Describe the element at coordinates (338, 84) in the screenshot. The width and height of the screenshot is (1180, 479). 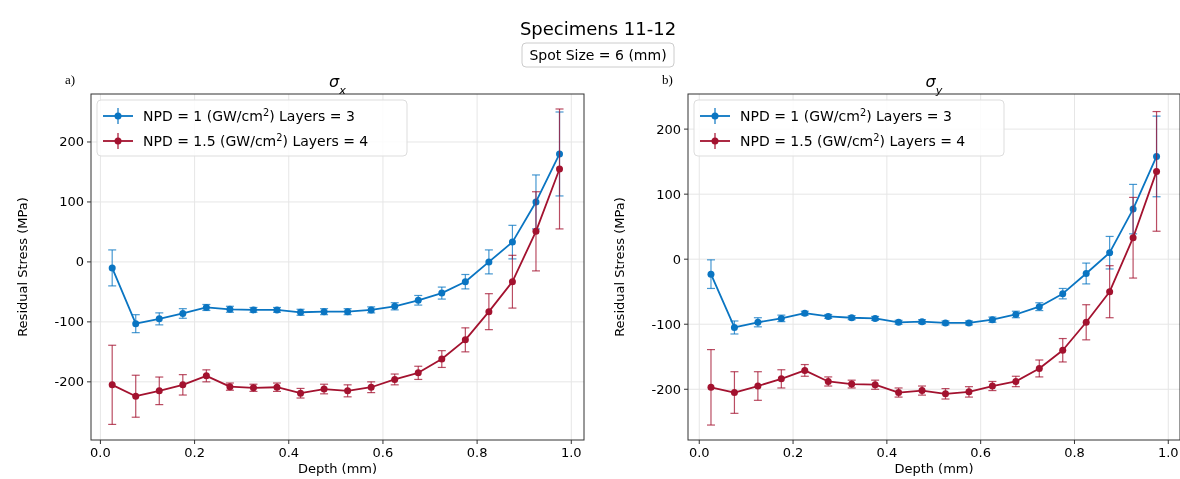
I see `chart-title: σ$_{x}$` at that location.